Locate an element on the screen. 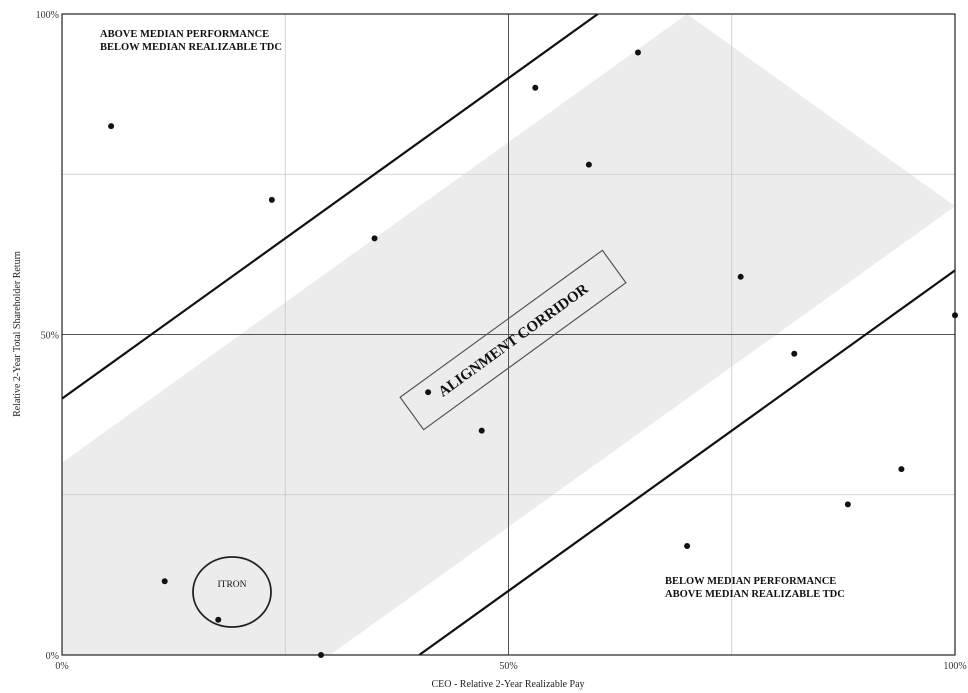 Image resolution: width=968 pixels, height=693 pixels. y-tick-label: 50% is located at coordinates (50, 336).